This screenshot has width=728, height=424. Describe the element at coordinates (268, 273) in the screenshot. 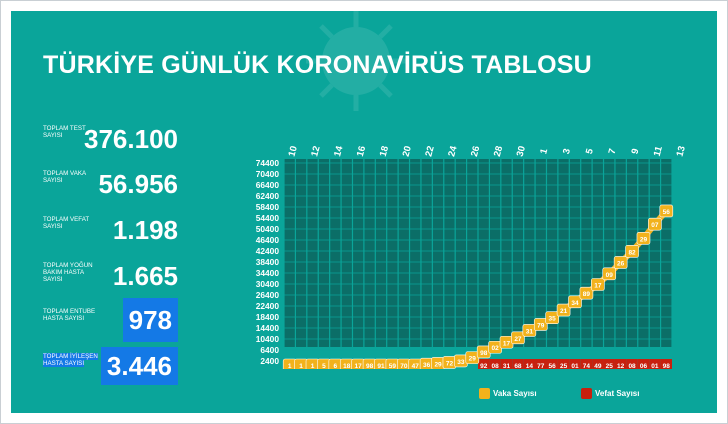

I see `y-tick-label: 34400` at that location.